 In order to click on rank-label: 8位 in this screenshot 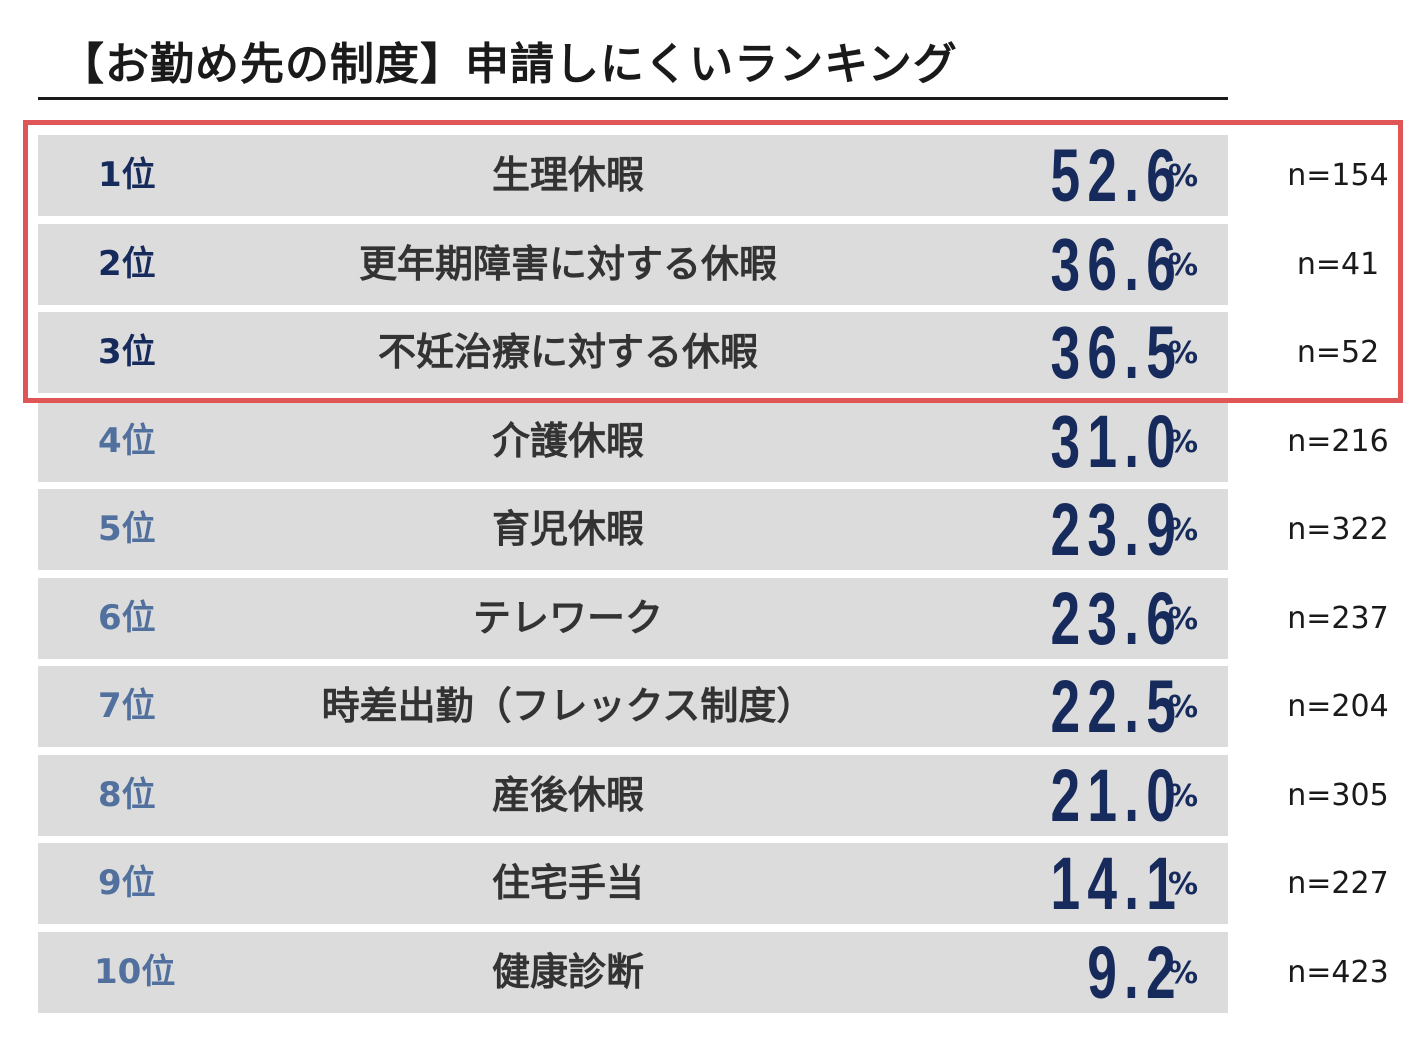, I will do `click(127, 794)`.